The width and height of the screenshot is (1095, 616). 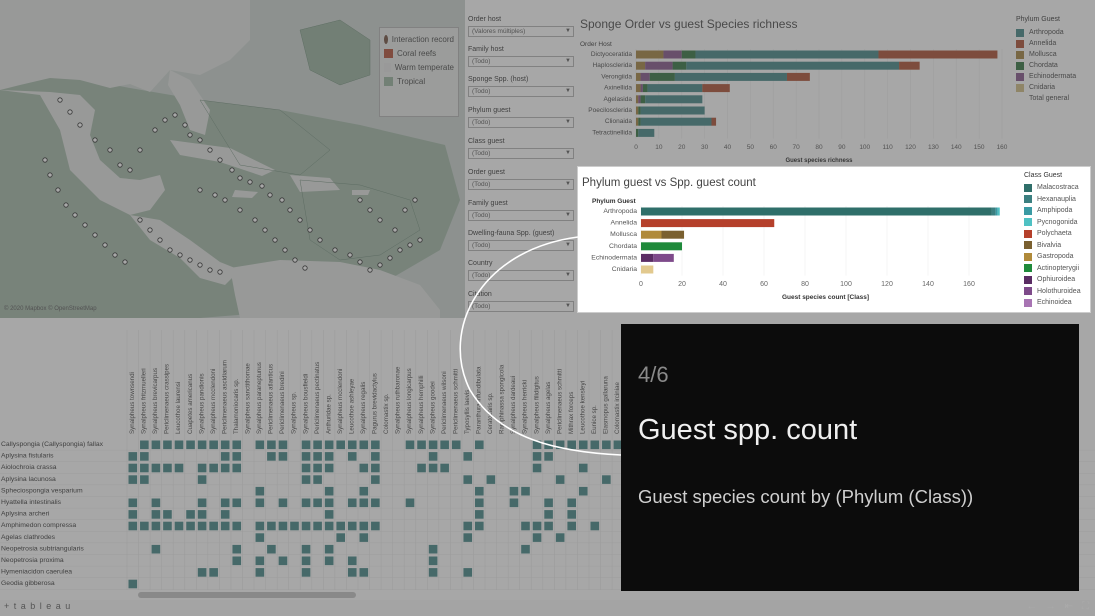 I want to click on column-header: Thalamoniocaris sp., so click(x=236, y=406).